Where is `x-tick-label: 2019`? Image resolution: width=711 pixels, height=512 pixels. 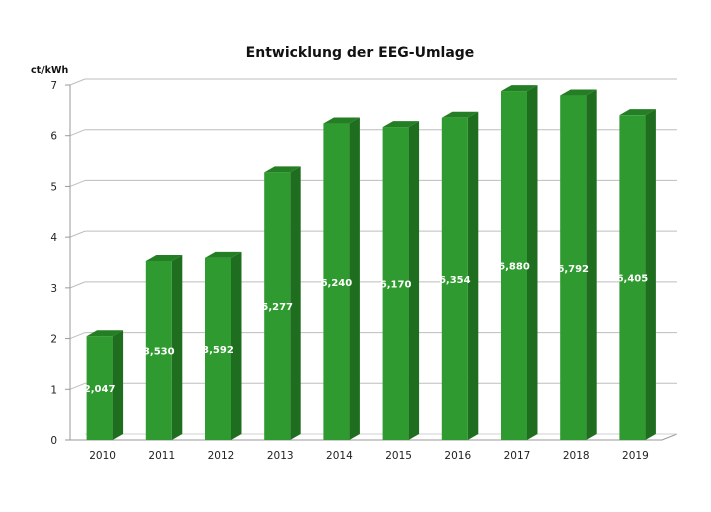
x-tick-label: 2019 is located at coordinates (635, 456).